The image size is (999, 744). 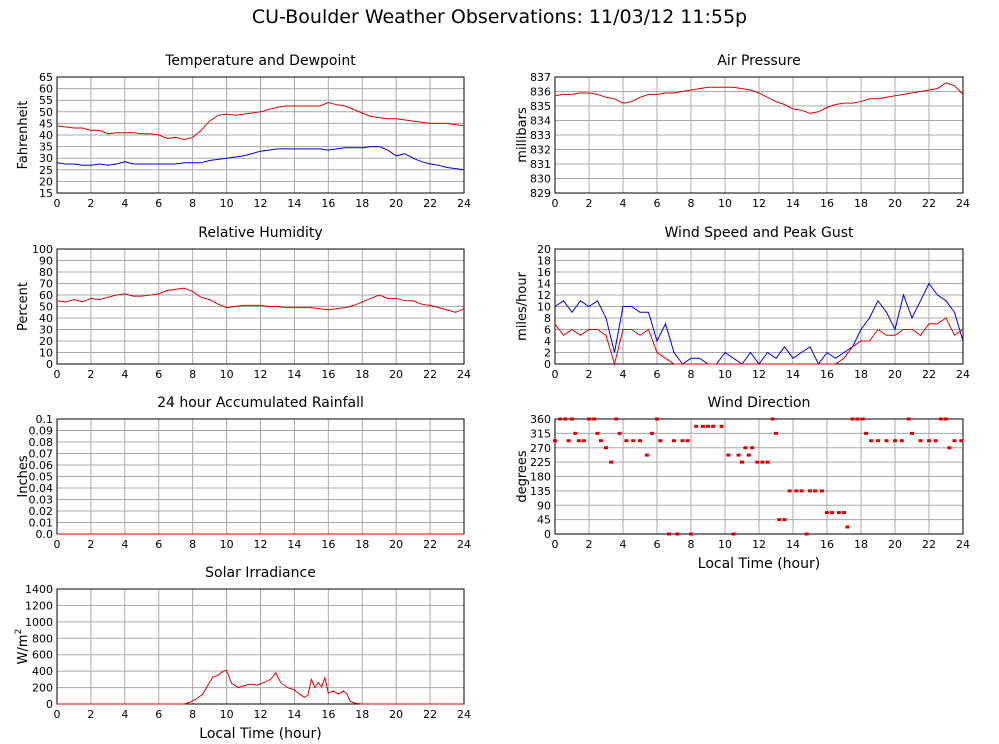 I want to click on y-tick-label: 8, so click(x=547, y=318).